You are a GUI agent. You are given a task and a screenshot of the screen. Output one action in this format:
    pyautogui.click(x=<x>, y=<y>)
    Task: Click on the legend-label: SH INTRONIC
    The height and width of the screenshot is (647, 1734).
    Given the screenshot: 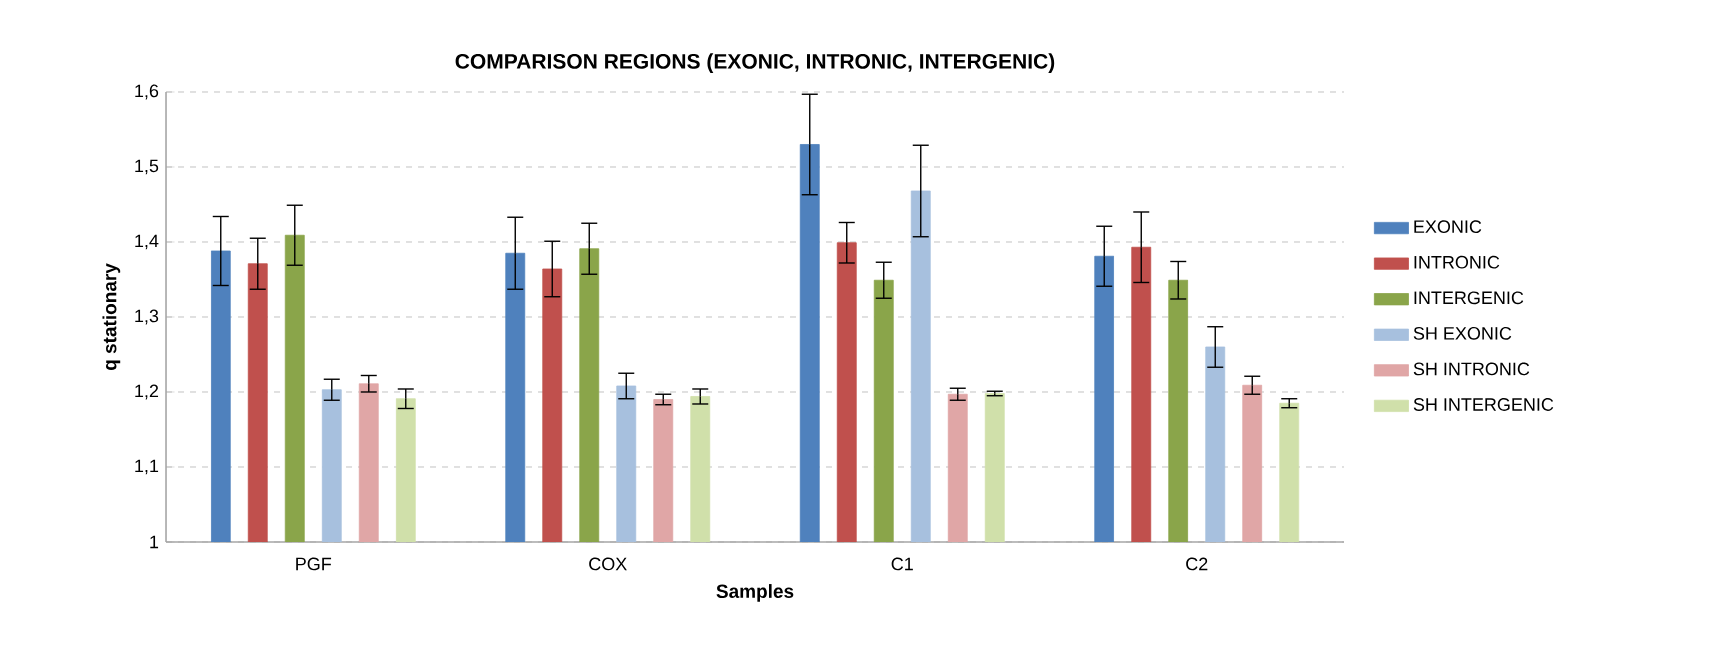 What is the action you would take?
    pyautogui.click(x=1471, y=369)
    